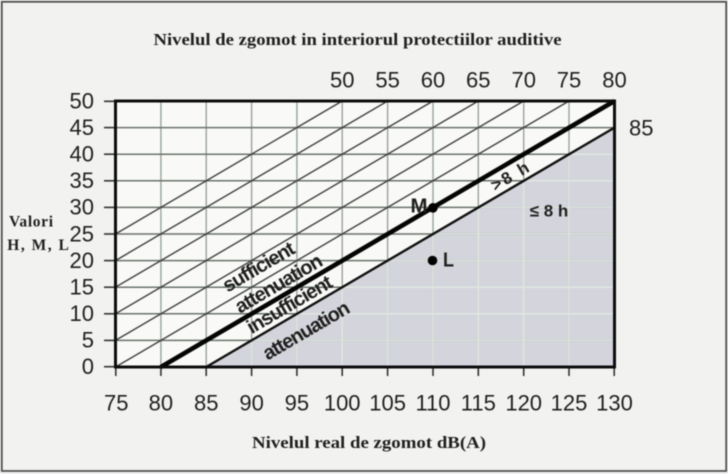 This screenshot has height=474, width=728. What do you see at coordinates (387, 403) in the screenshot?
I see `svg-text: 105` at bounding box center [387, 403].